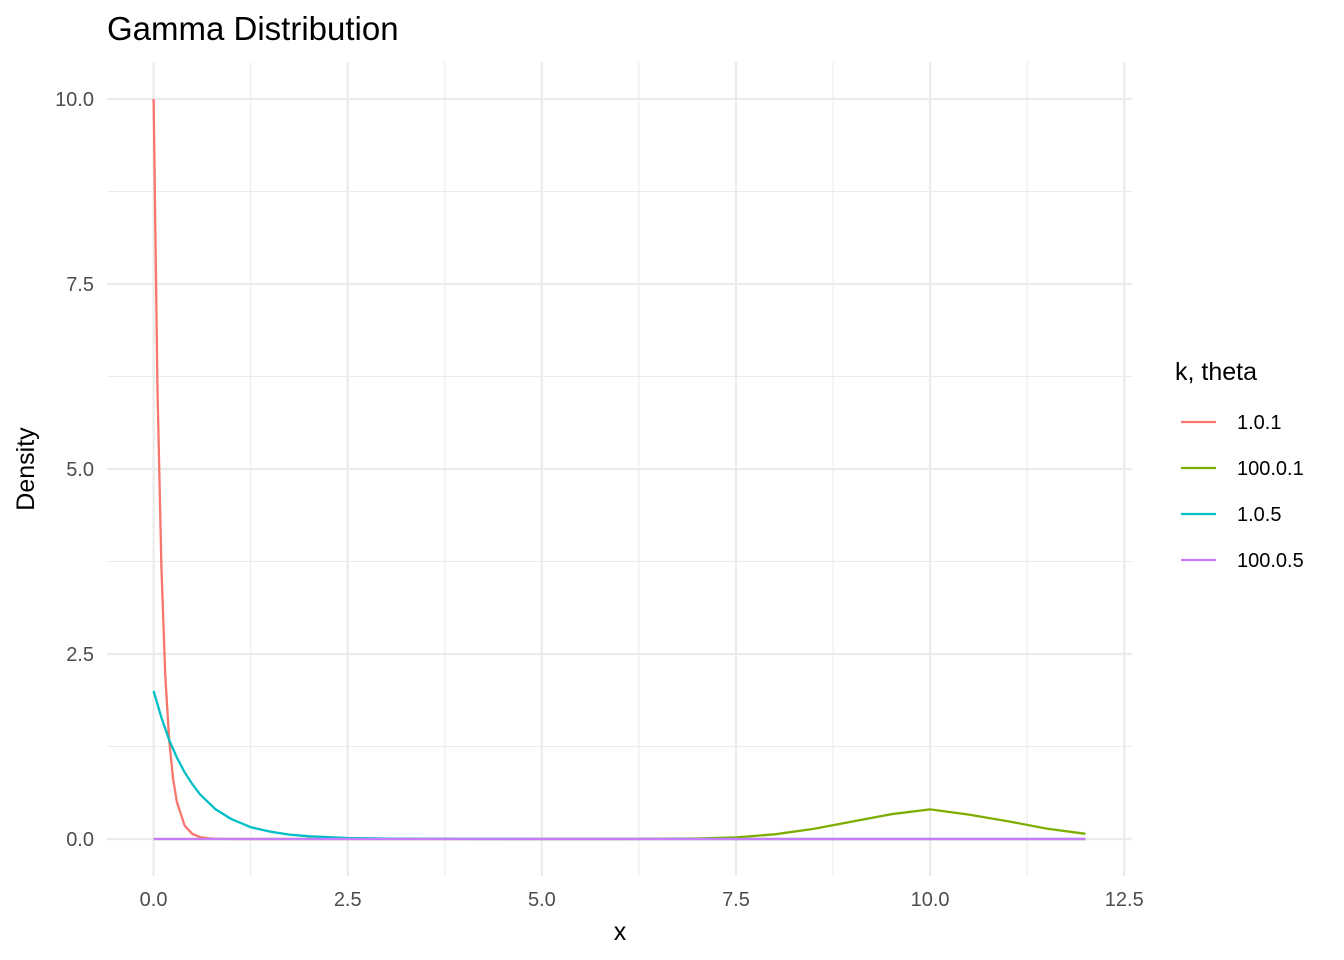  I want to click on x-tick-label: 2.5, so click(348, 900).